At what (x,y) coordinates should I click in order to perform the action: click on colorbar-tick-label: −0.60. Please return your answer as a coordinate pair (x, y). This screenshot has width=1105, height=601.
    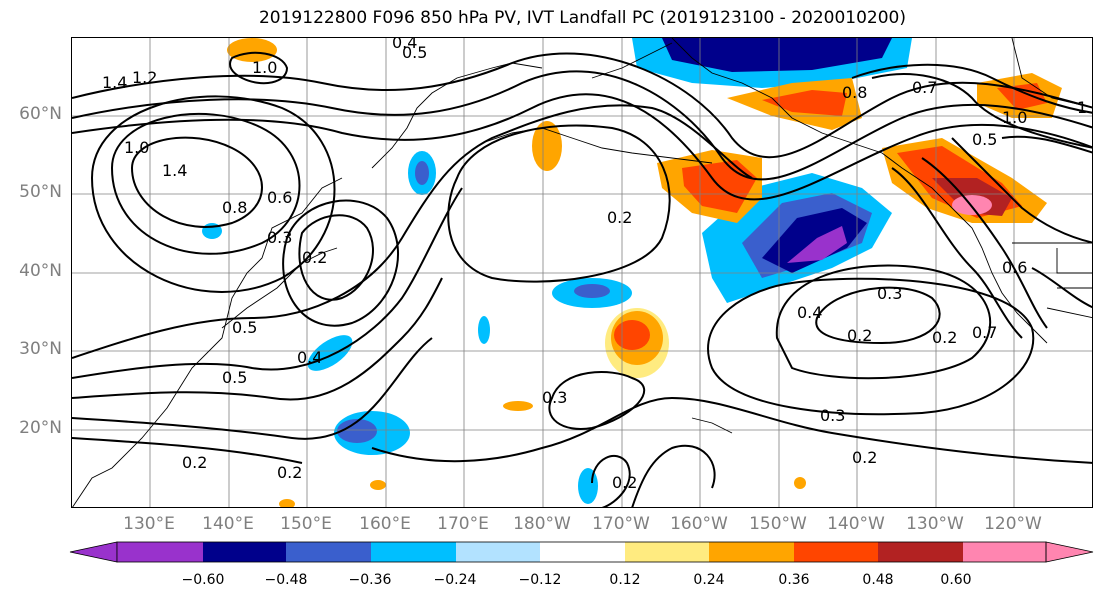
    Looking at the image, I should click on (203, 580).